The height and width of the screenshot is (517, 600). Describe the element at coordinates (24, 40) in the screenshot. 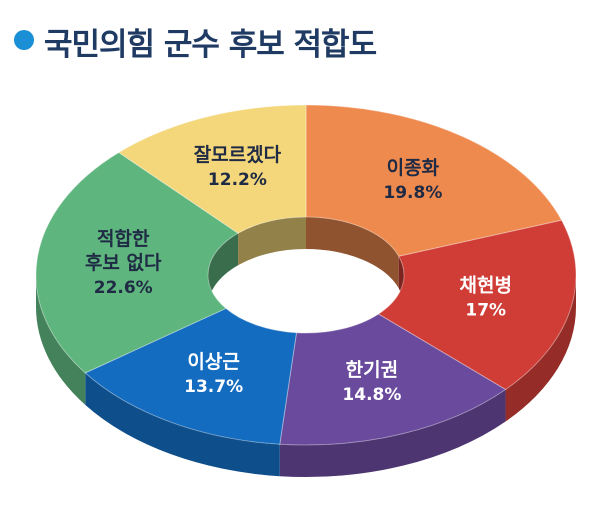

I see `bullet-icon` at that location.